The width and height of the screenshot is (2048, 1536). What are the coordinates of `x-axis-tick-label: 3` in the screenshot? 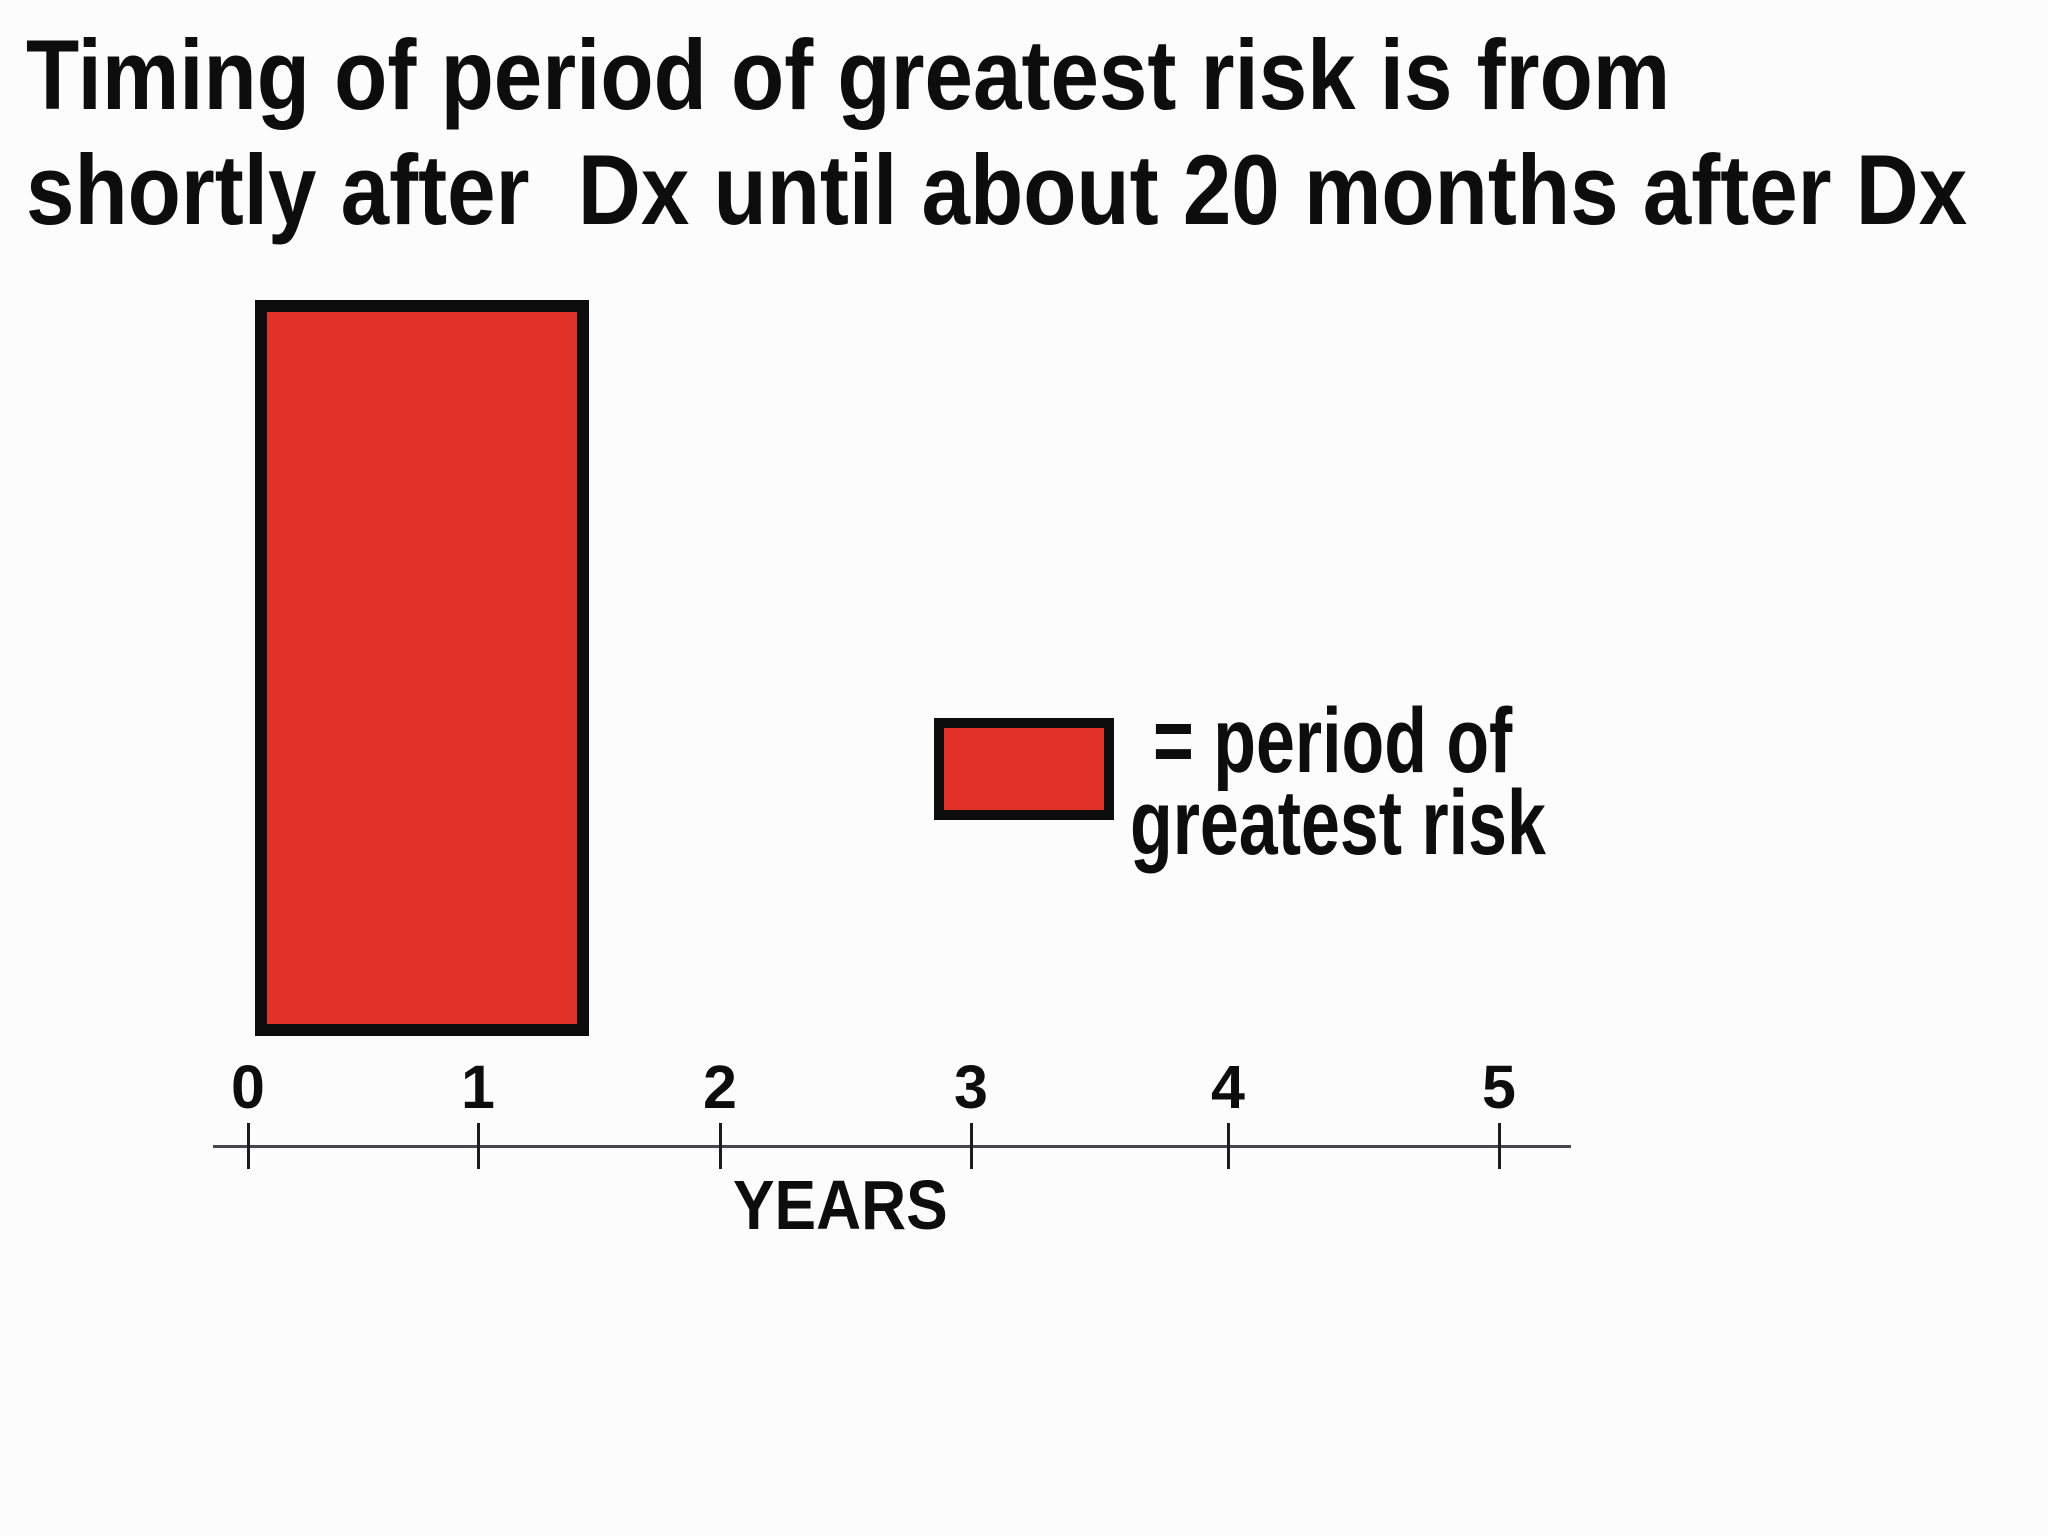 It's located at (971, 1087).